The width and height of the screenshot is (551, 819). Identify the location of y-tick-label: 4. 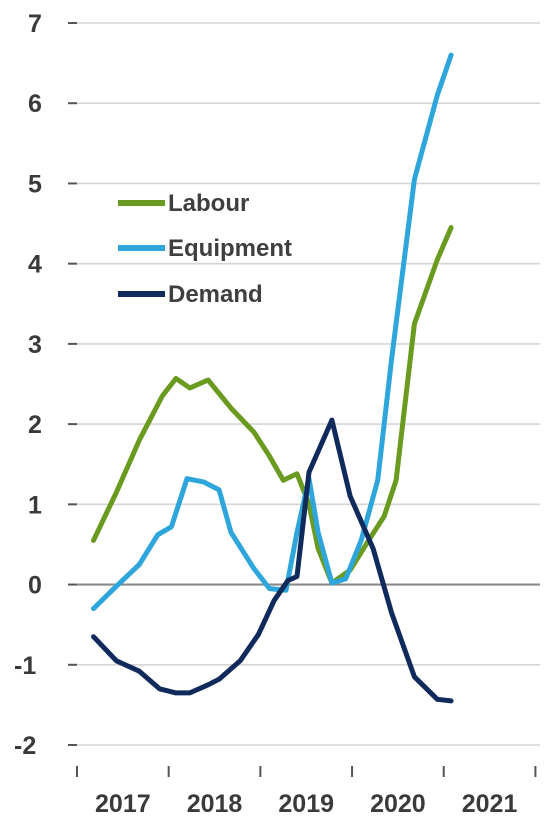
(35, 265).